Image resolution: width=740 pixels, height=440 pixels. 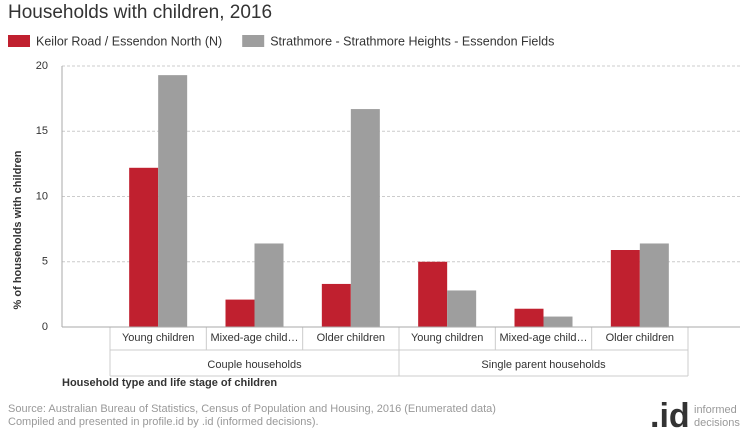 I want to click on chart-title: Households with children, 2016, so click(x=140, y=12).